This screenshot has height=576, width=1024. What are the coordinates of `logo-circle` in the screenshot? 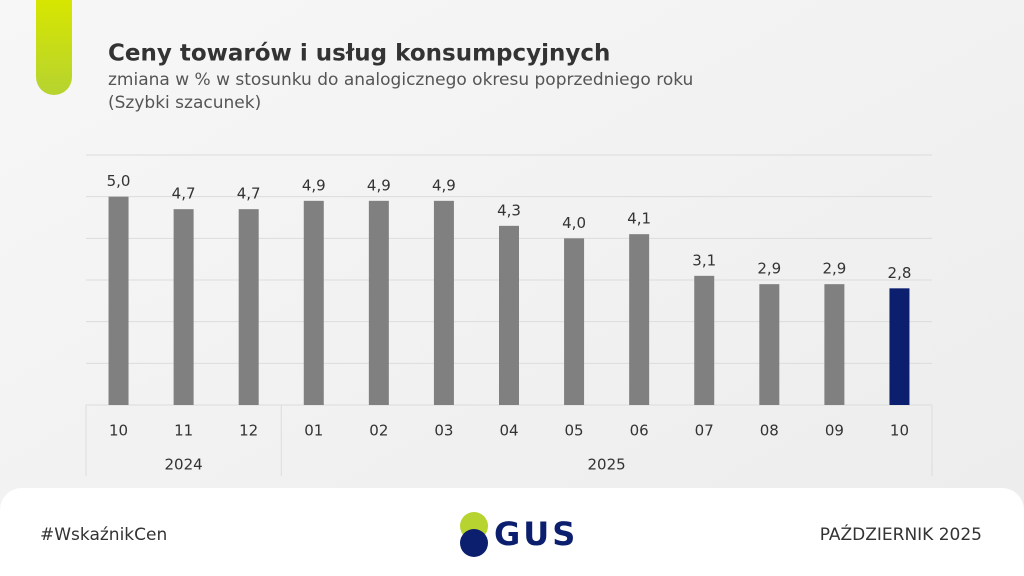 It's located at (474, 543).